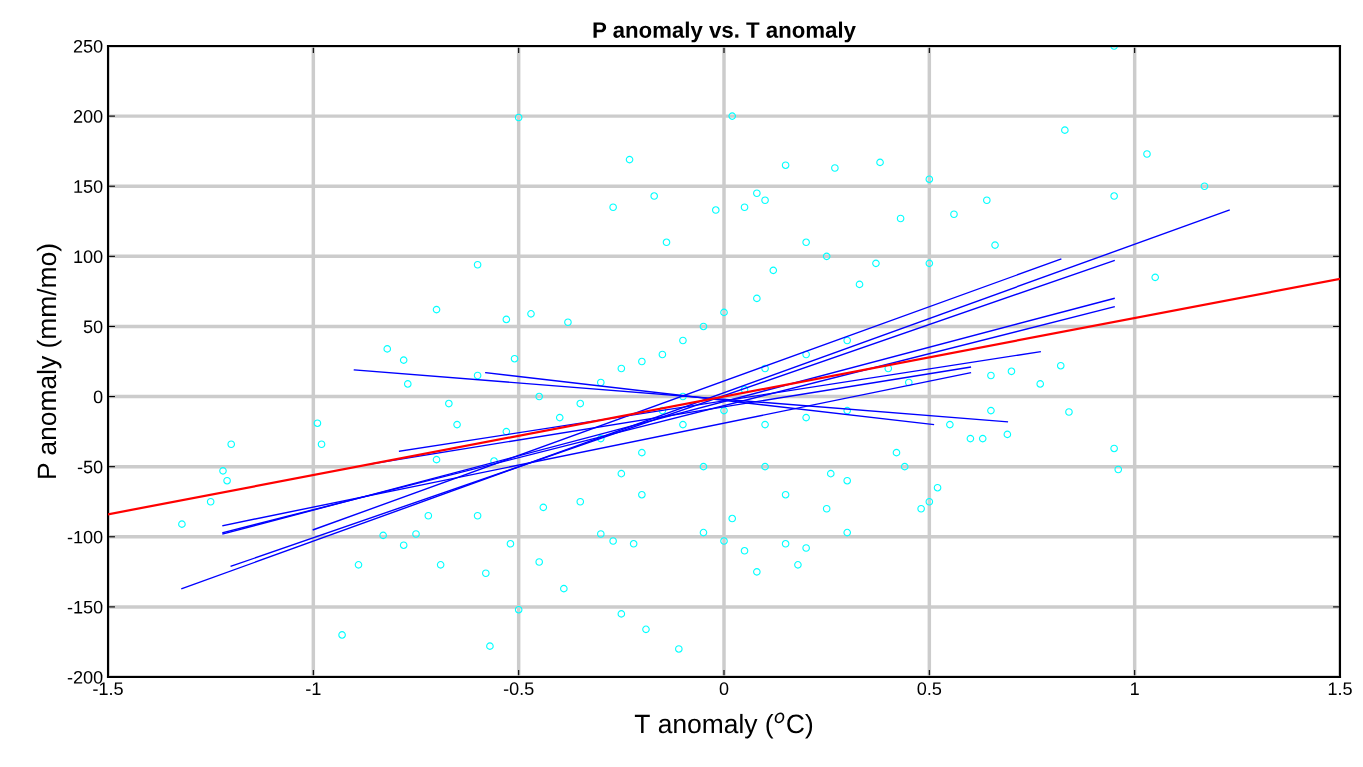 The image size is (1363, 767). What do you see at coordinates (88, 116) in the screenshot?
I see `y-tick-label: 200` at bounding box center [88, 116].